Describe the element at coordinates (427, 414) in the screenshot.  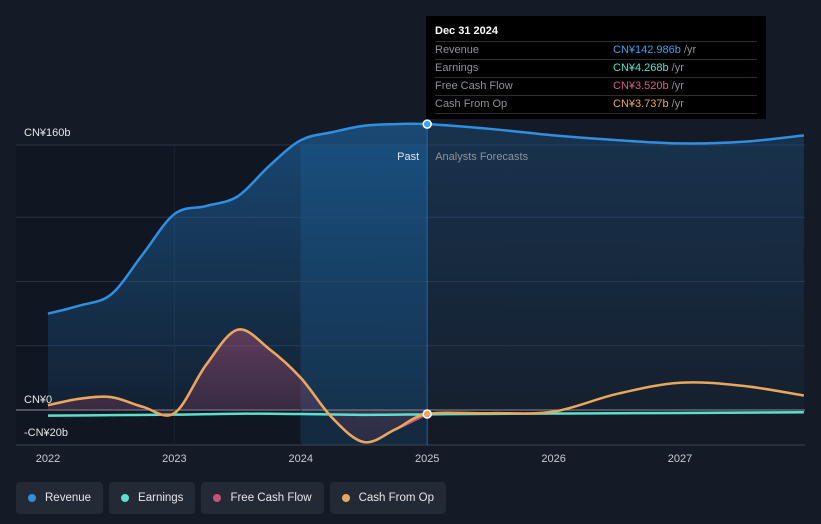
I see `cash-from-op-marker` at that location.